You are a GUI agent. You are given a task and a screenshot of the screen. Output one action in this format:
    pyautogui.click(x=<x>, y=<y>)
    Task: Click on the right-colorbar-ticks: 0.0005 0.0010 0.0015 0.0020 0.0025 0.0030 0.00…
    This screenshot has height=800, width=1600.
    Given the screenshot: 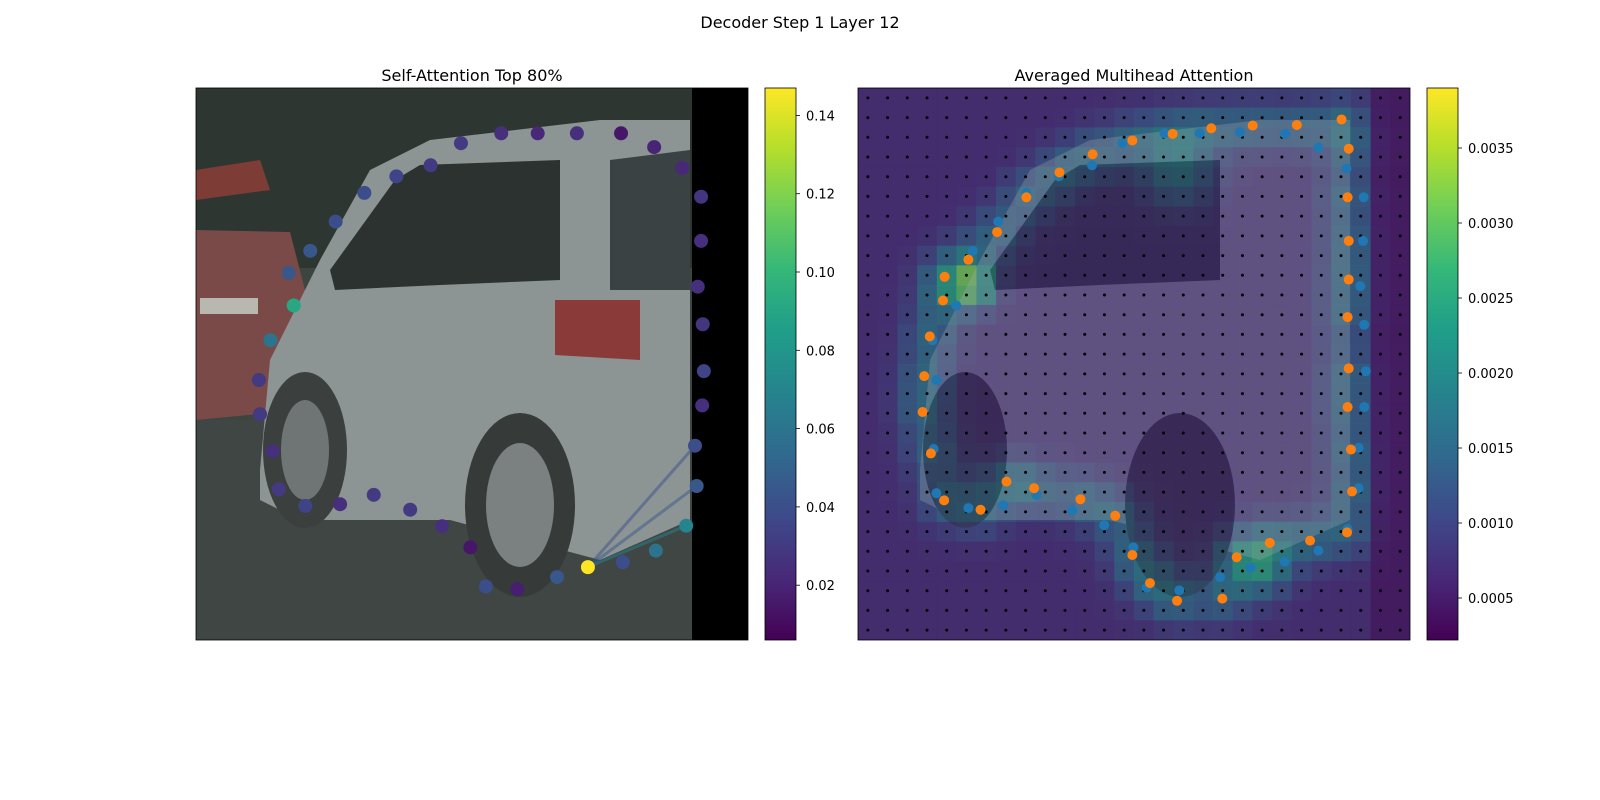 What is the action you would take?
    pyautogui.click(x=1486, y=374)
    